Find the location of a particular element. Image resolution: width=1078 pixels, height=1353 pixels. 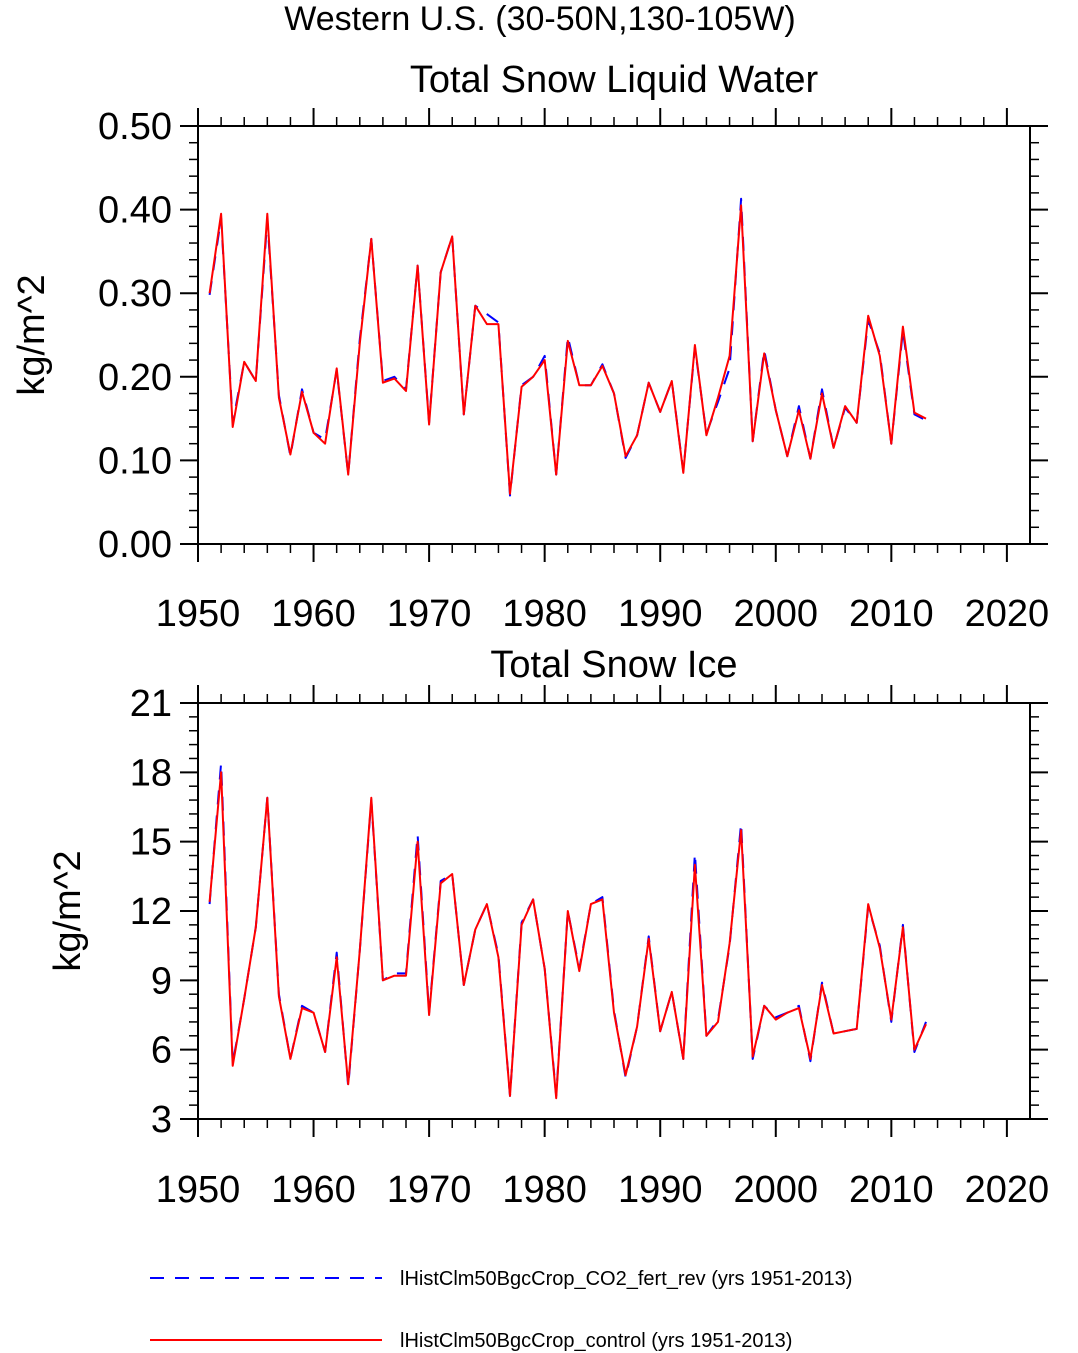

y-tick-label: 9 is located at coordinates (161, 981).